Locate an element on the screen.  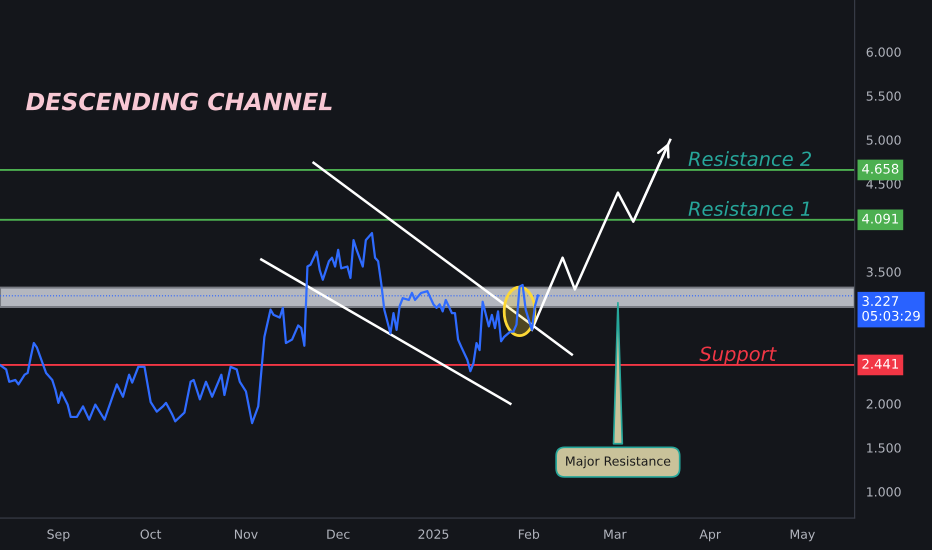
x-tick-label: 2025 is located at coordinates (433, 534).